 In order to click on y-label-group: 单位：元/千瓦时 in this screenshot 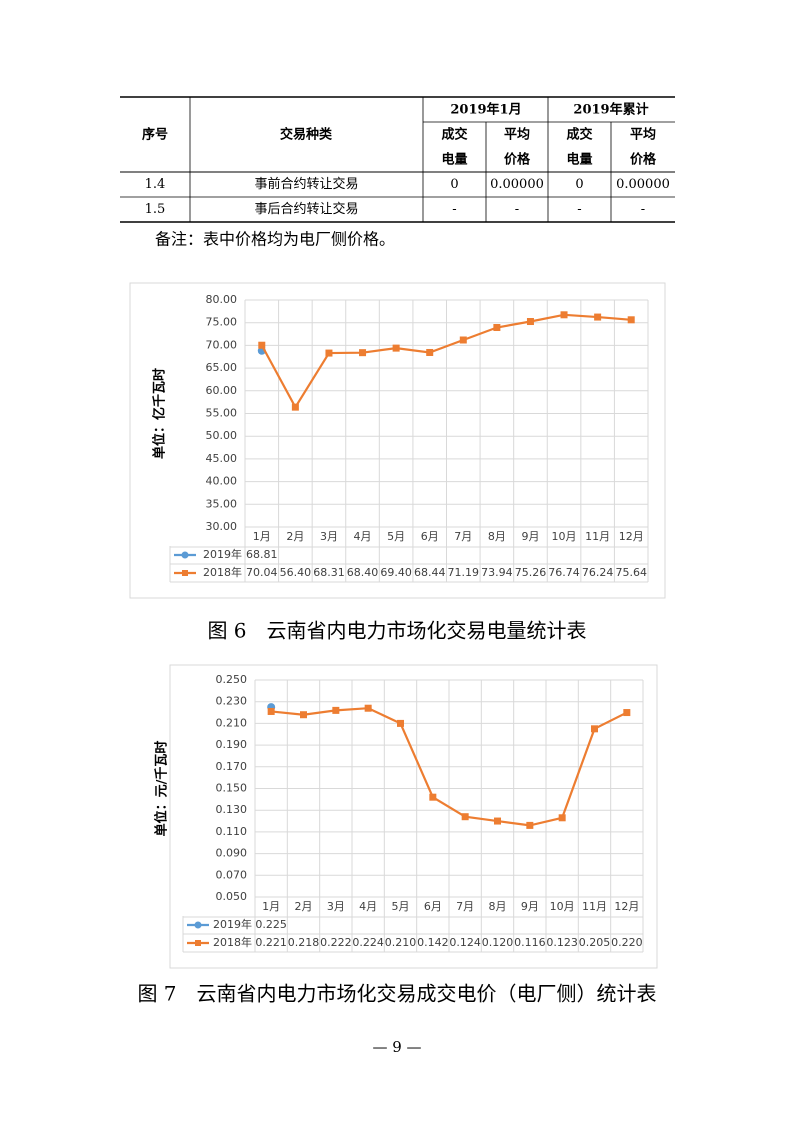, I will do `click(162, 789)`.